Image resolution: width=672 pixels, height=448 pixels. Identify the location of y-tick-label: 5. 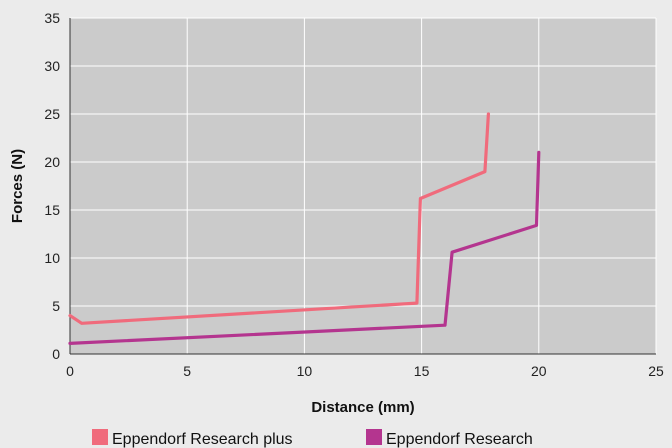
(56, 306).